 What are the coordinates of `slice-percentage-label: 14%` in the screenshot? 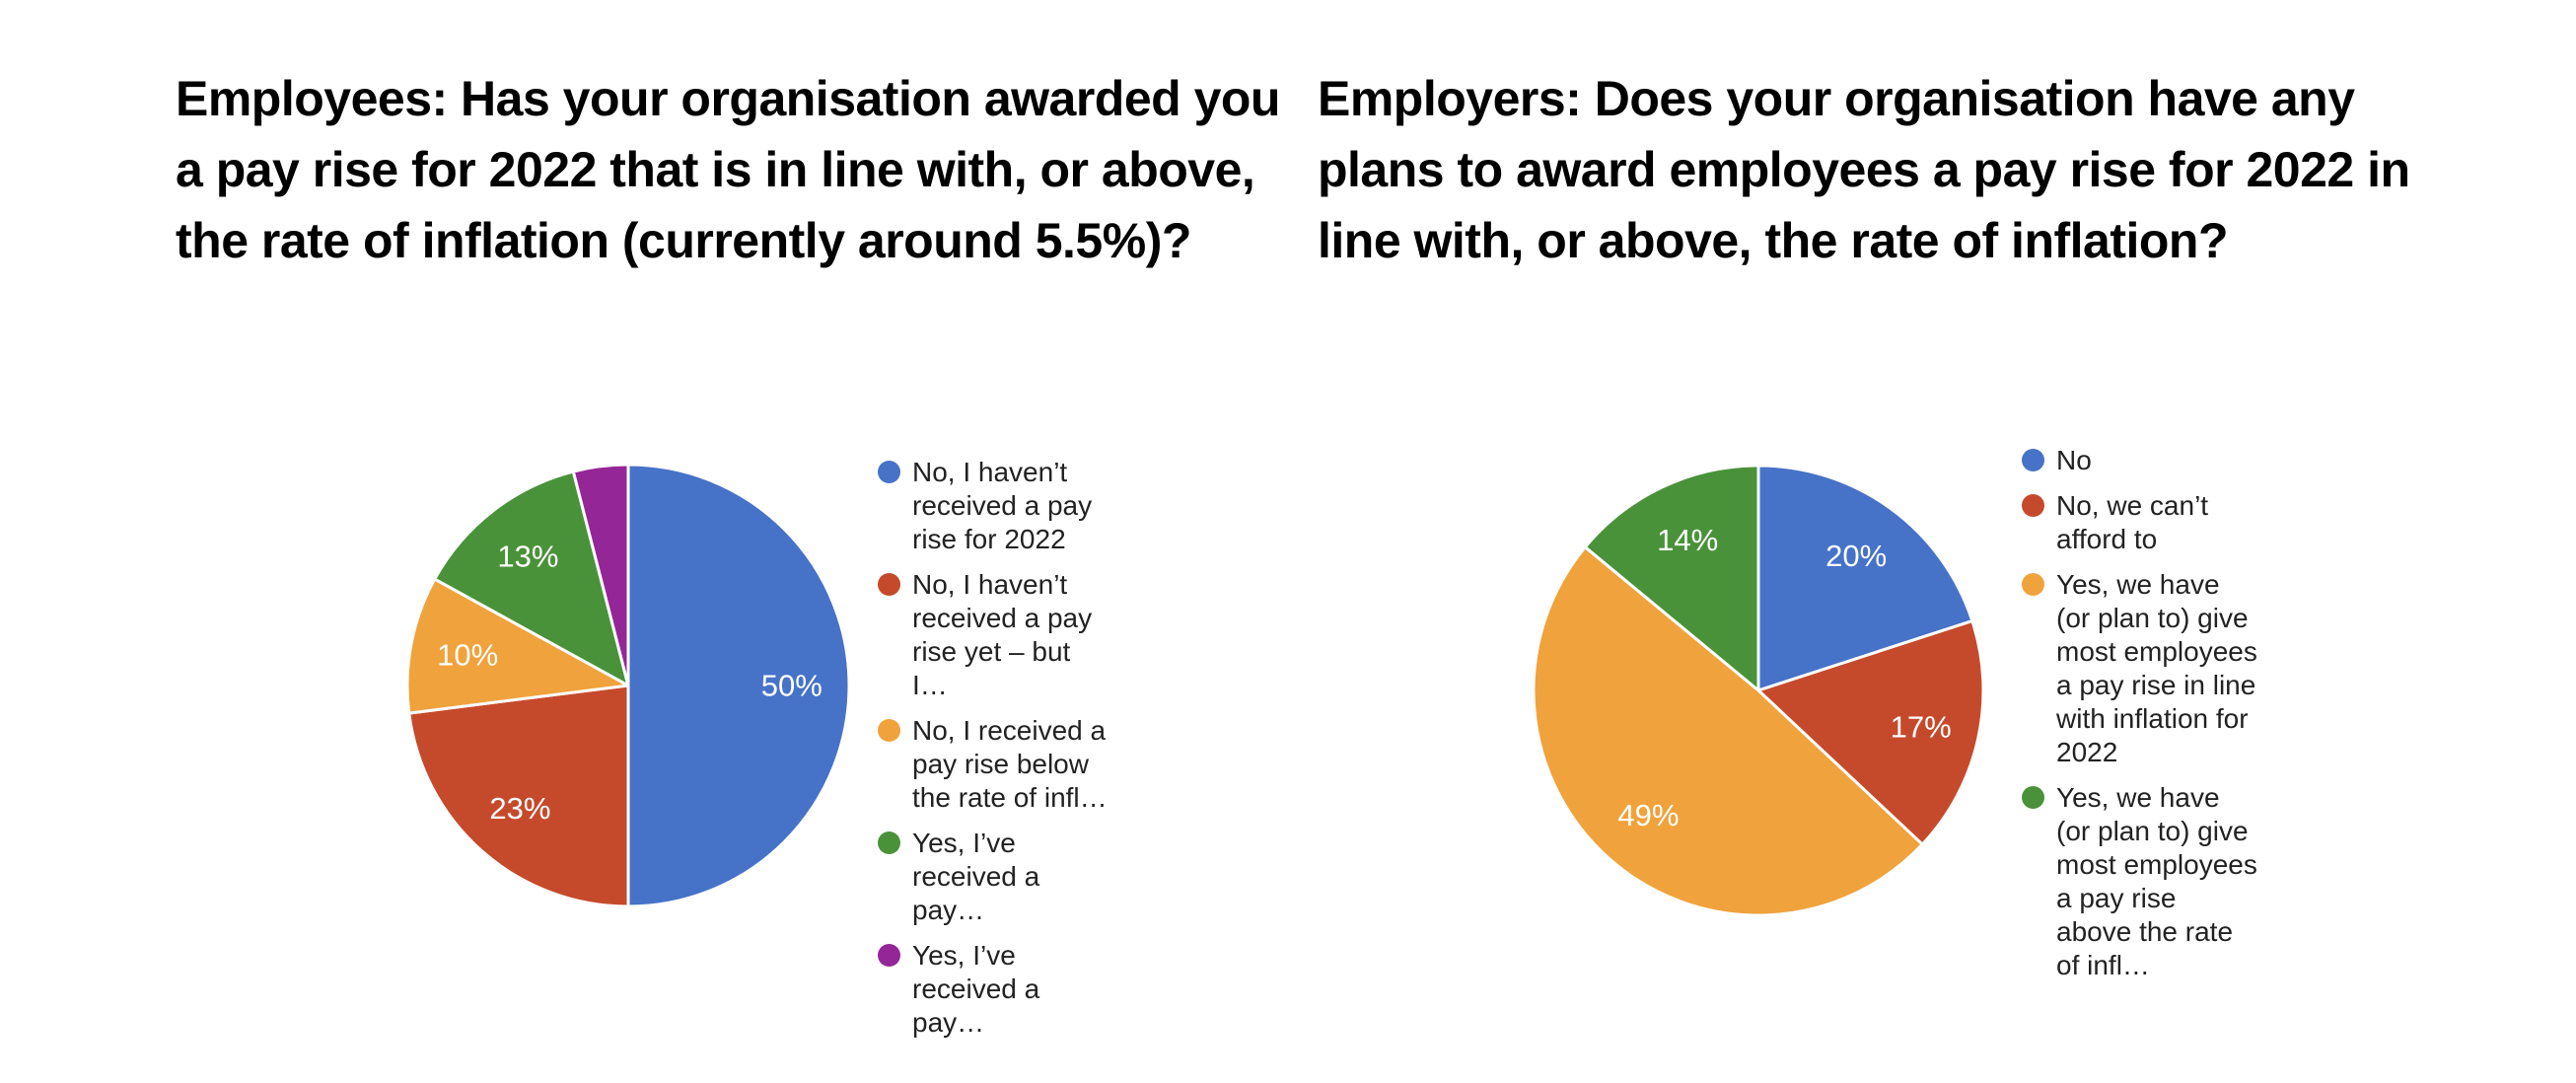 It's located at (1688, 540).